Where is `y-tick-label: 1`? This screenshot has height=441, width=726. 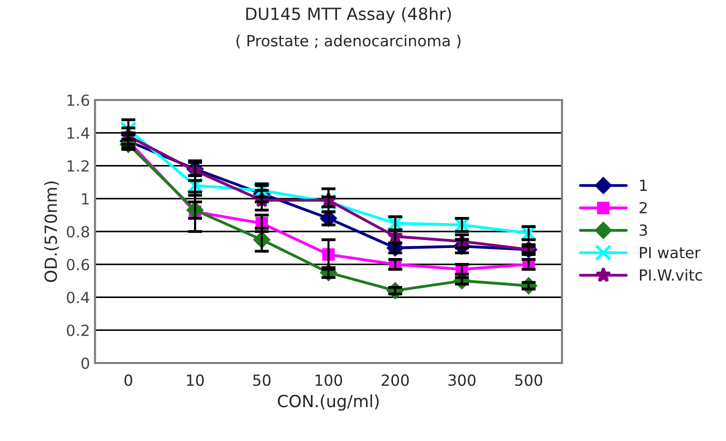 y-tick-label: 1 is located at coordinates (85, 198).